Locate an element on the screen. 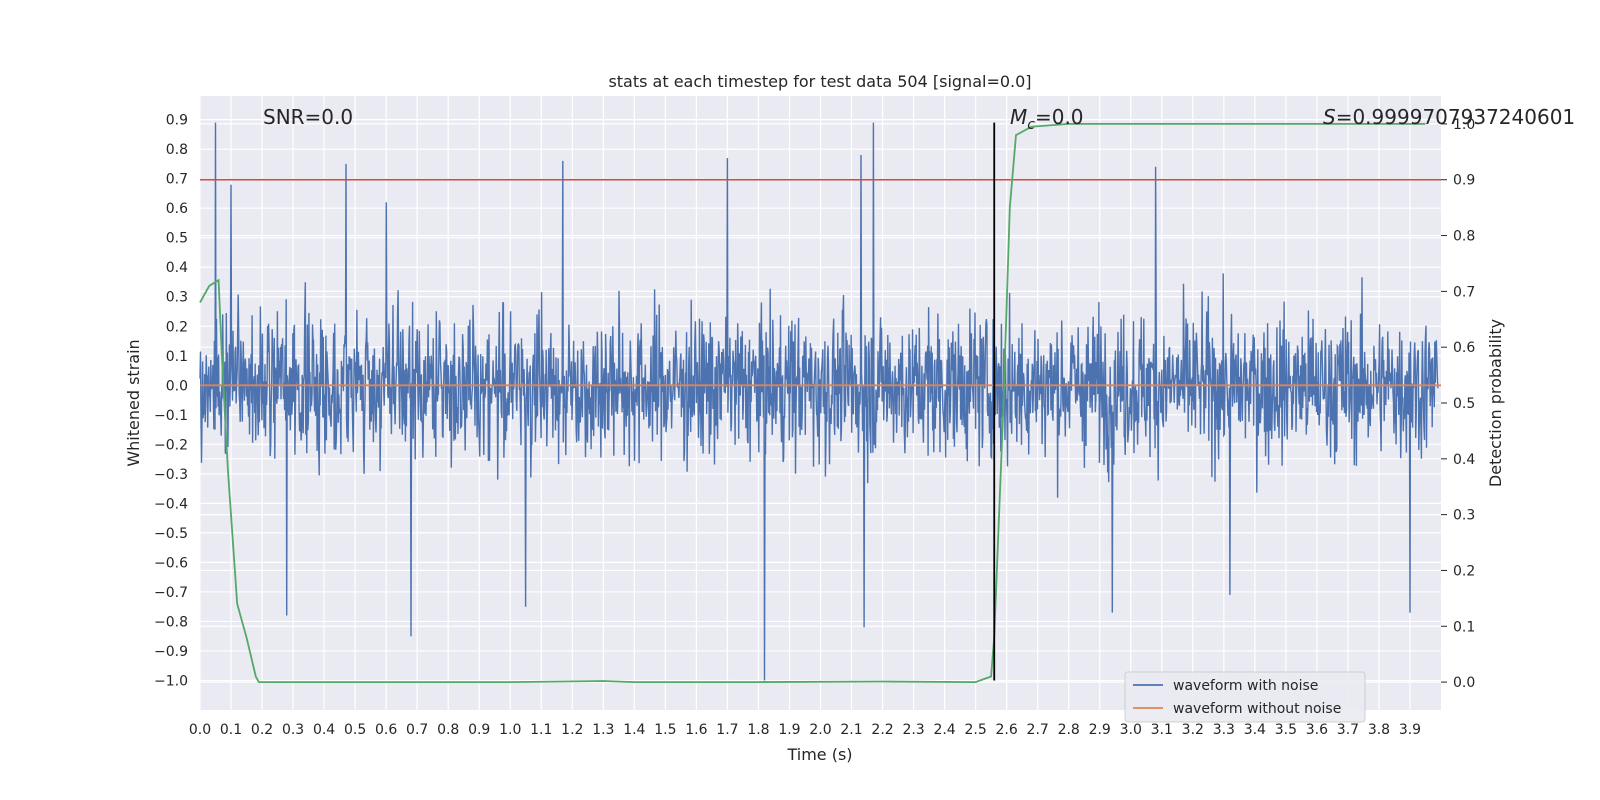  y2-tick-label: 0.1 is located at coordinates (1464, 627).